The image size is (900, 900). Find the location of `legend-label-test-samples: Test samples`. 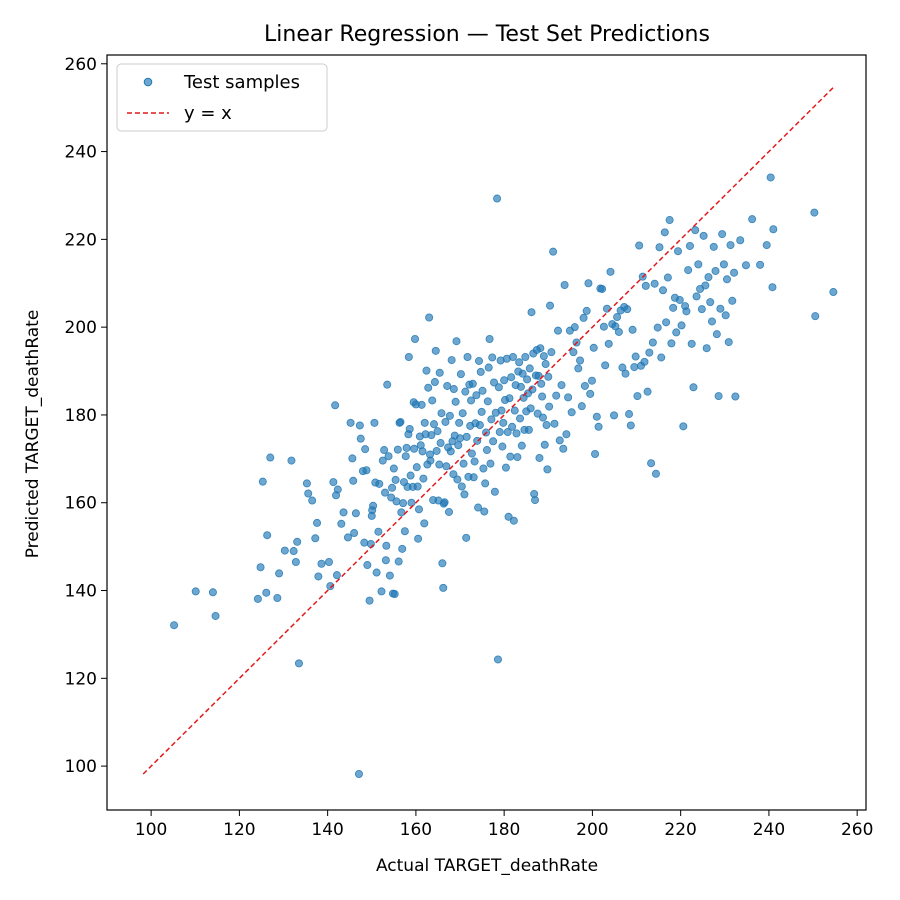

legend-label-test-samples: Test samples is located at coordinates (241, 82).